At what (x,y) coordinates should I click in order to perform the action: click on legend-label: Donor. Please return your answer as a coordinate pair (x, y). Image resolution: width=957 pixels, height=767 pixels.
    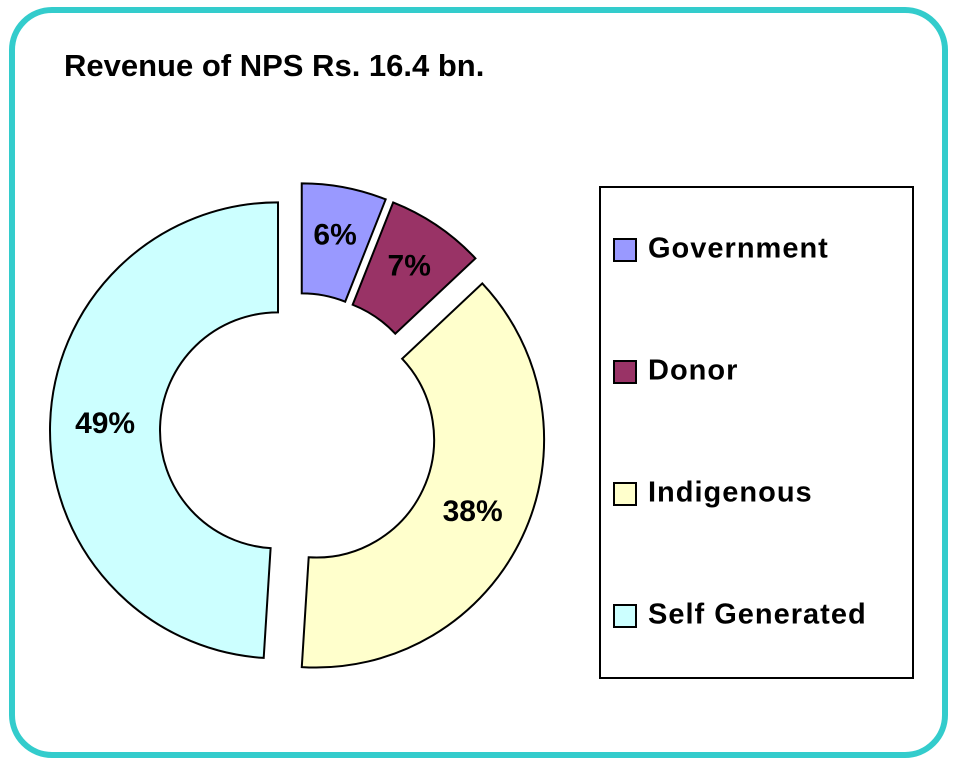
    Looking at the image, I should click on (693, 371).